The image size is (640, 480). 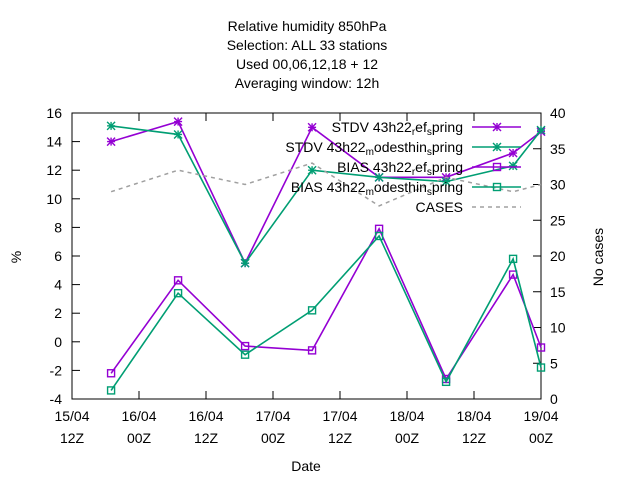 What do you see at coordinates (558, 113) in the screenshot?
I see `y2-tick-label: 40` at bounding box center [558, 113].